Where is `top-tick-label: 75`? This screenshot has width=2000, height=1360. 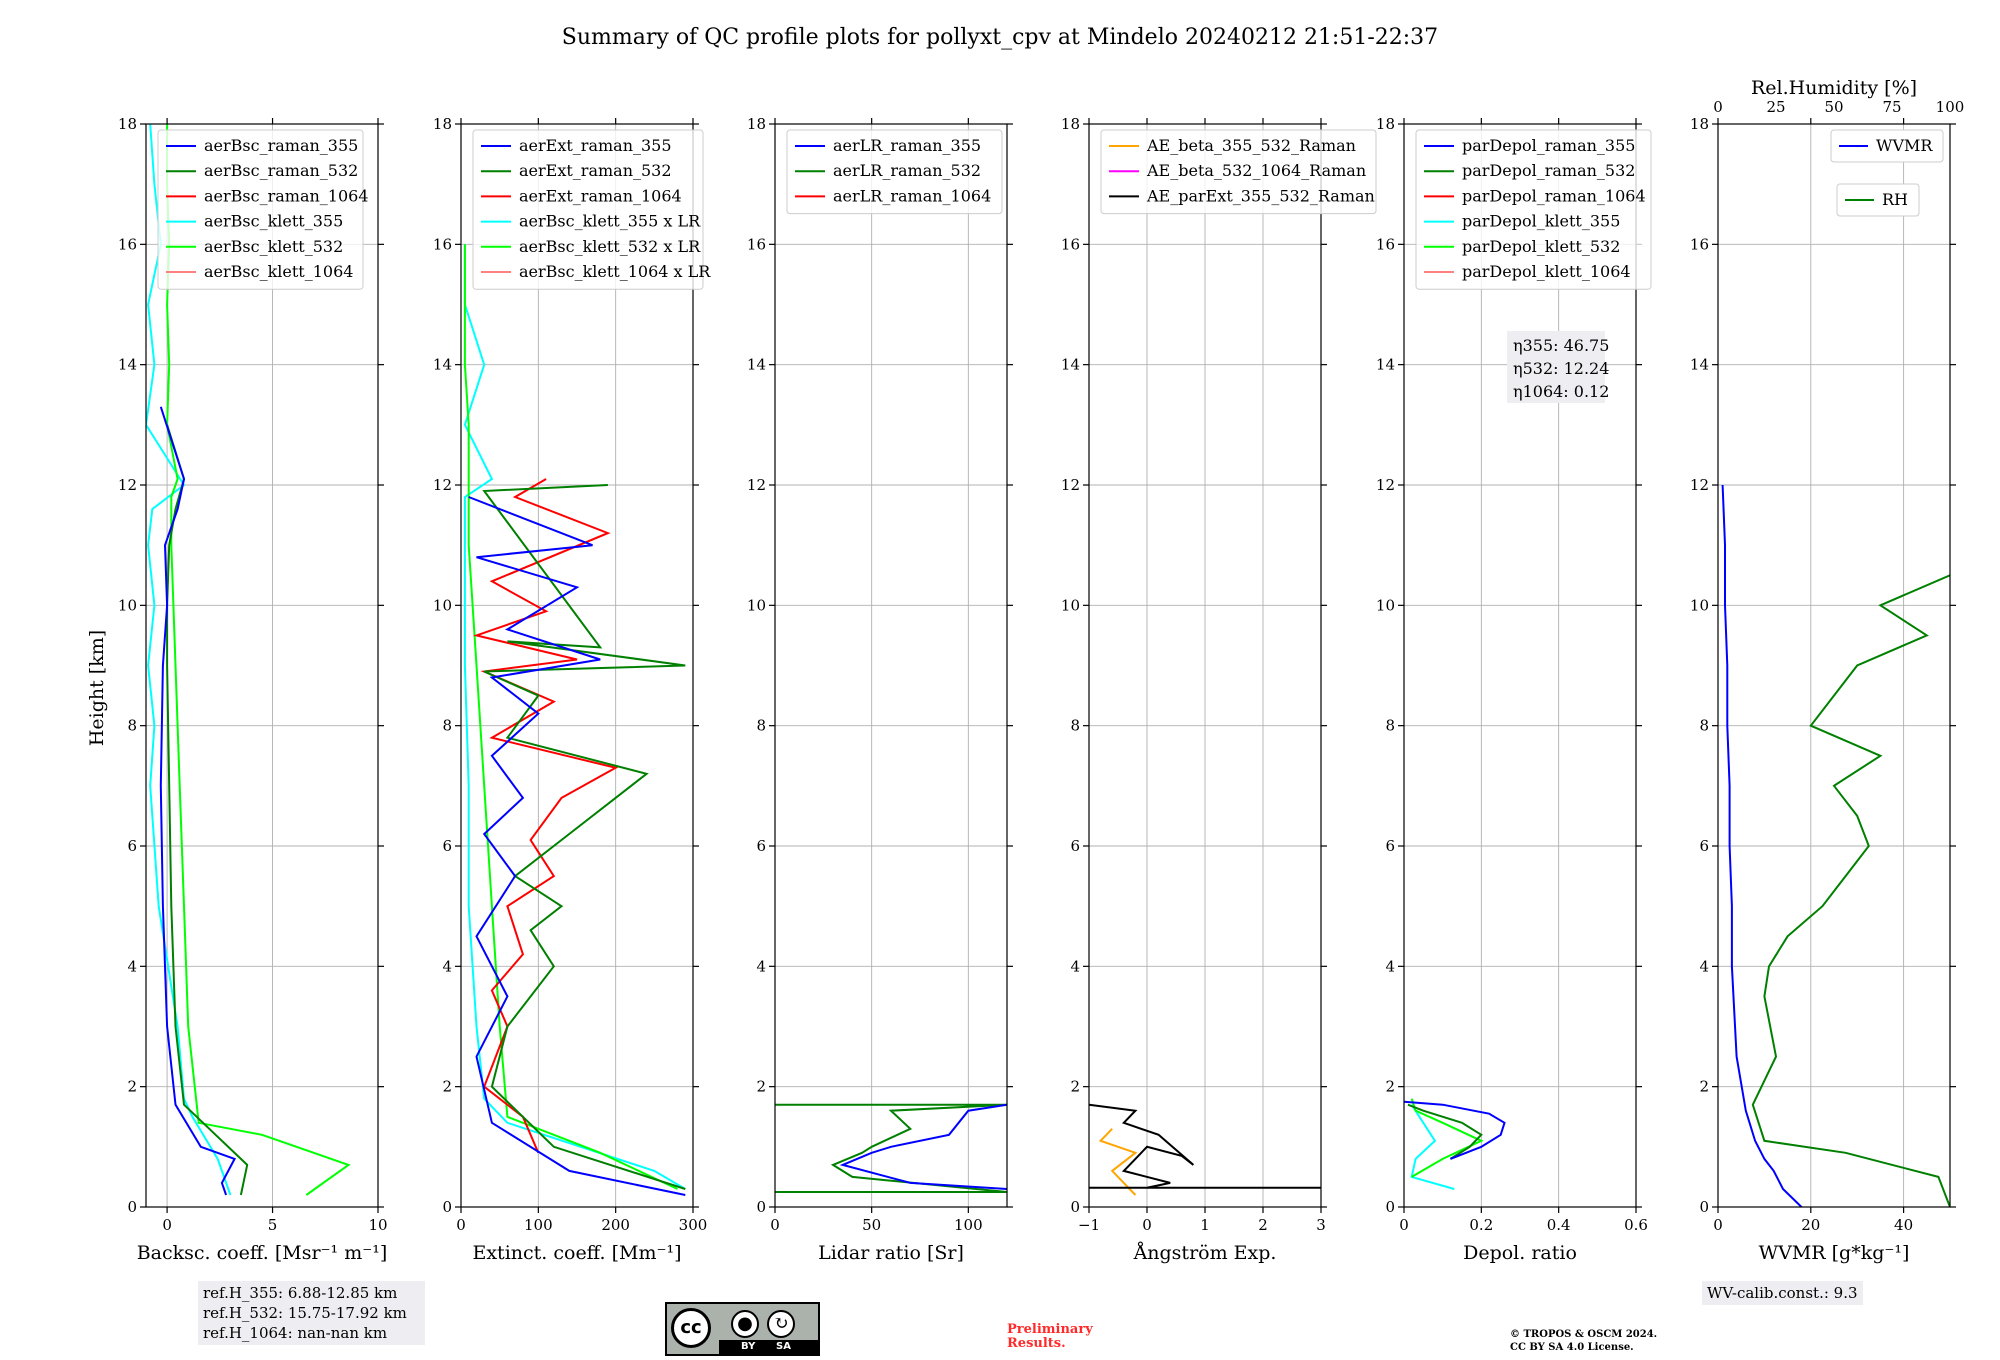
top-tick-label: 75 is located at coordinates (1891, 107).